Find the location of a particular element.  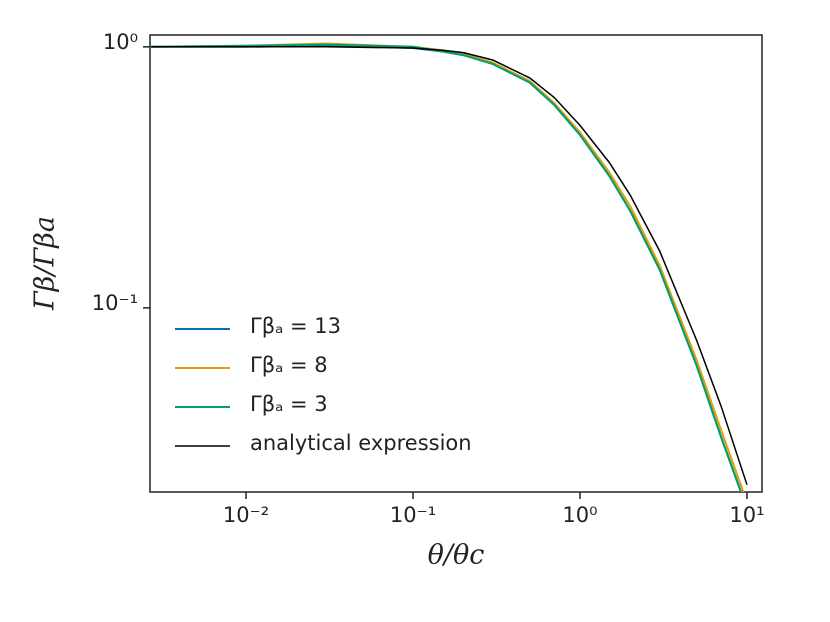

y-axis-label: Γβ/Γβa is located at coordinates (45, 263).